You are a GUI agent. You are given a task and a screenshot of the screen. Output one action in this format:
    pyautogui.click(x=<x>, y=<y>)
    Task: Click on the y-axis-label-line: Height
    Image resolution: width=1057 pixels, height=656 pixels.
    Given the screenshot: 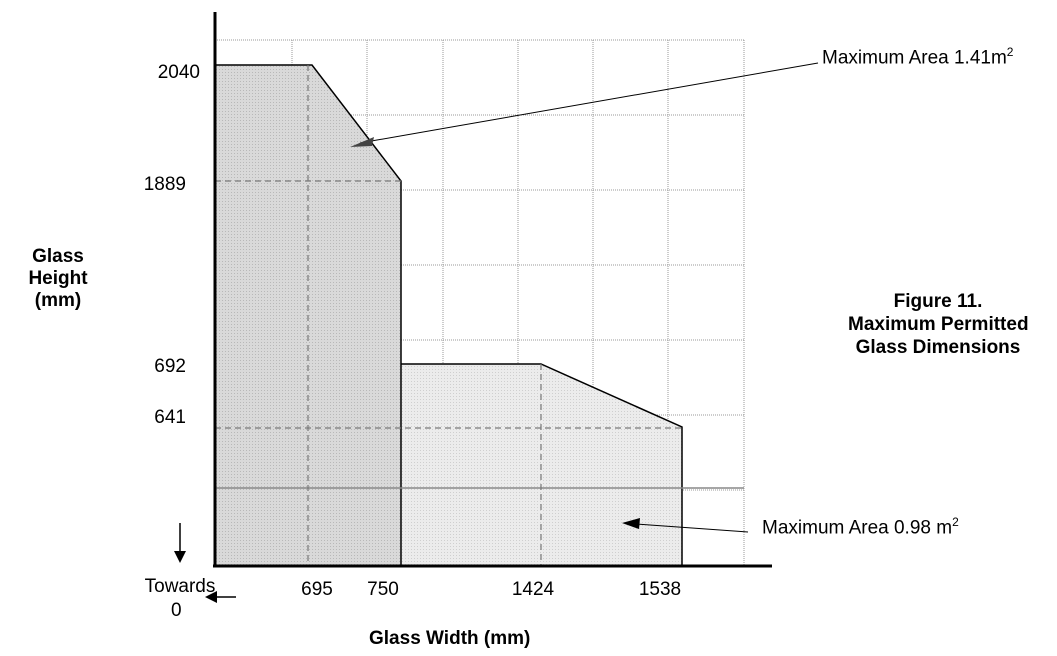 What is the action you would take?
    pyautogui.click(x=58, y=278)
    